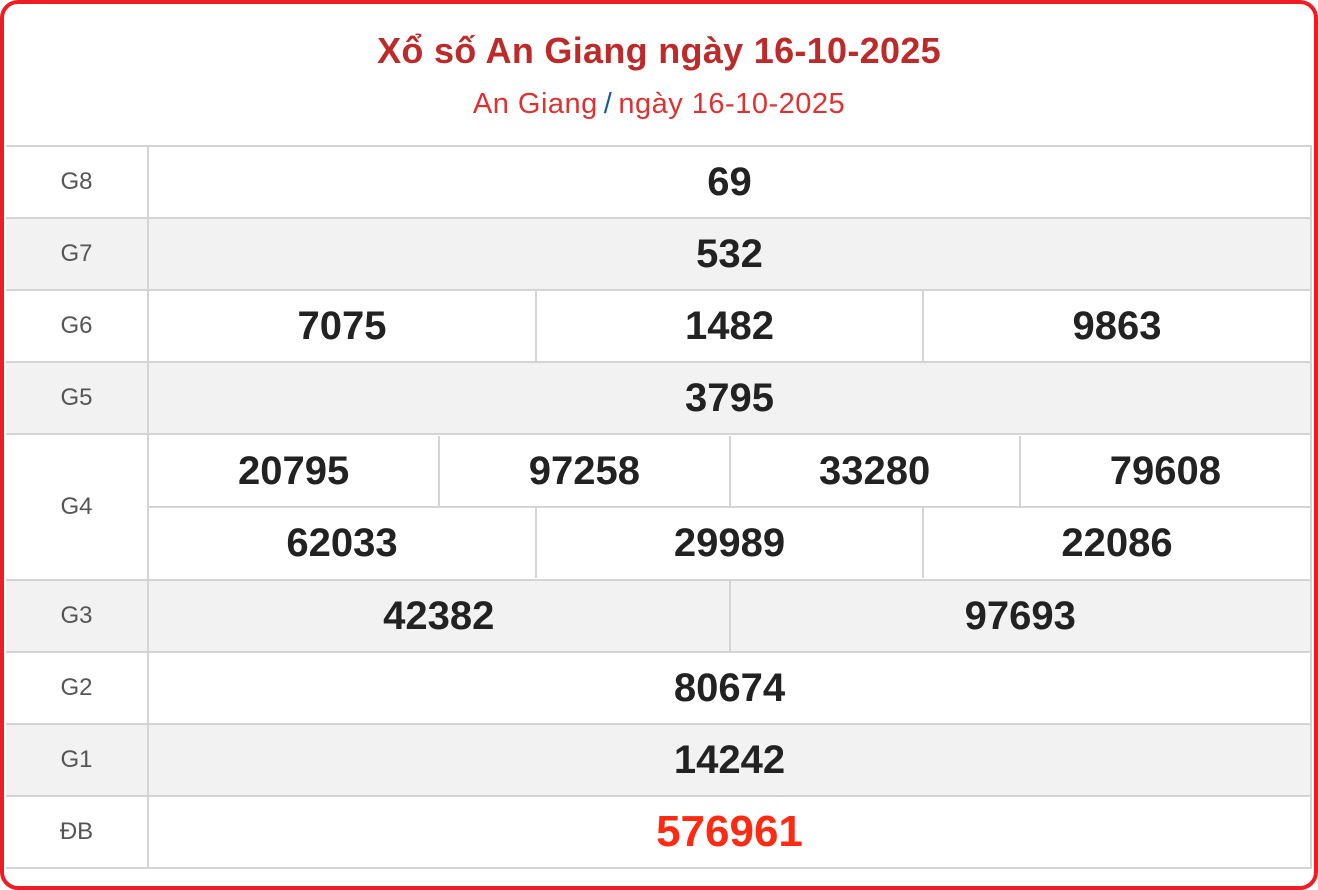  What do you see at coordinates (874, 471) in the screenshot?
I see `prize-number: 33280` at bounding box center [874, 471].